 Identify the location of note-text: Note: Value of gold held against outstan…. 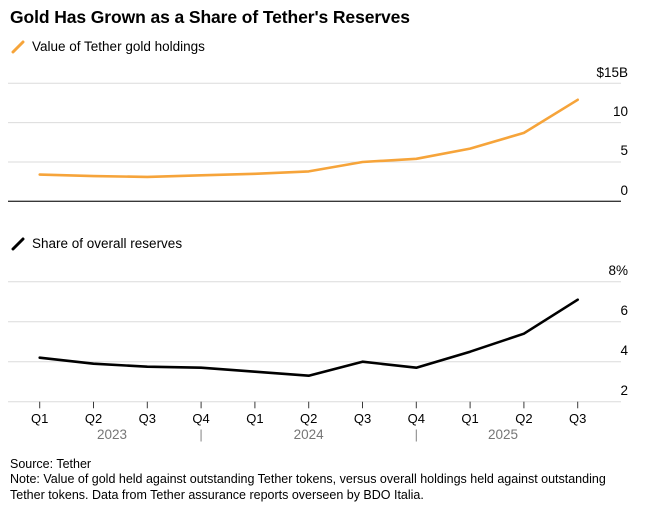
(308, 487).